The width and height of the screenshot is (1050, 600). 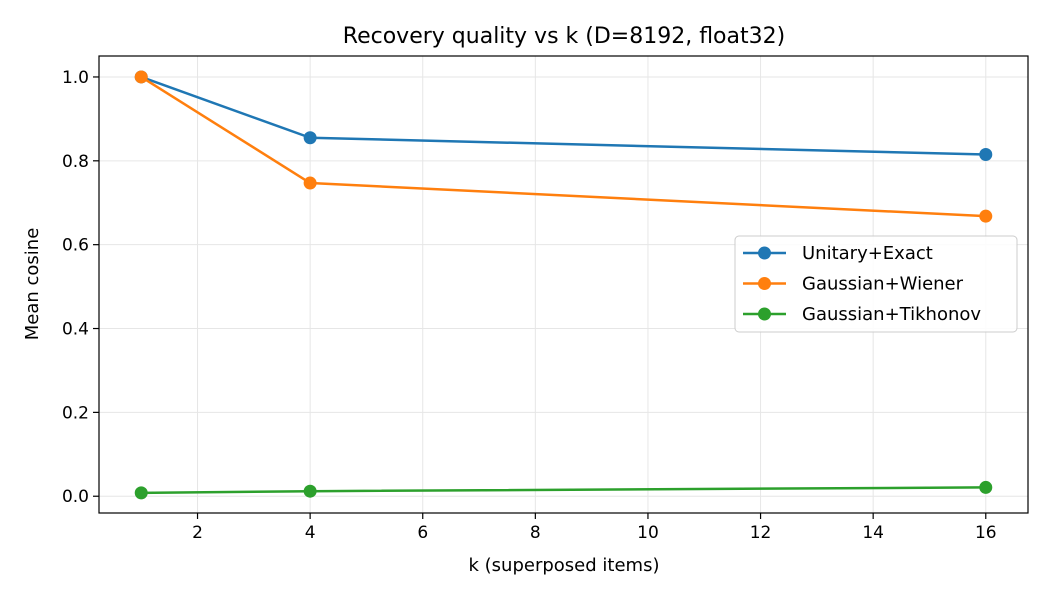 What do you see at coordinates (197, 533) in the screenshot?
I see `x-tick-label: 2` at bounding box center [197, 533].